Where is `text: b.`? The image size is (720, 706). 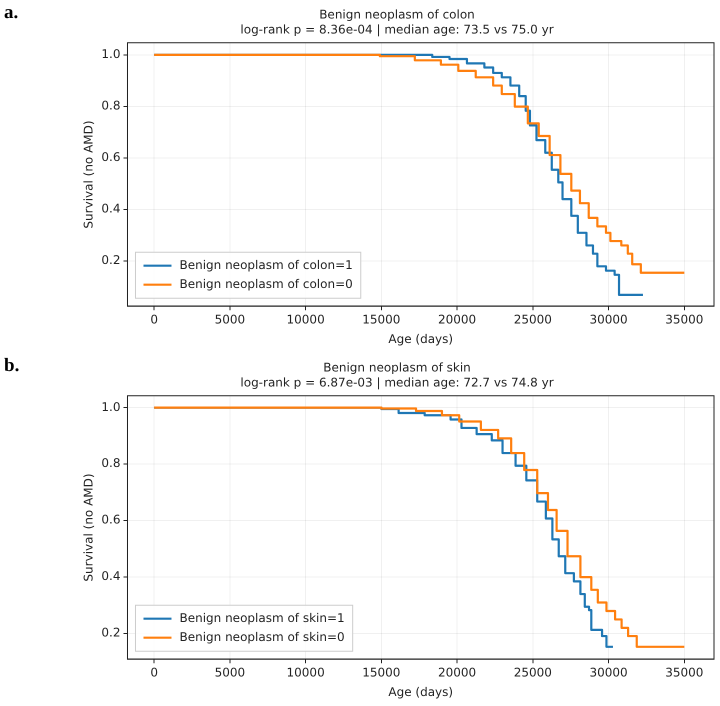
text: b. is located at coordinates (12, 366).